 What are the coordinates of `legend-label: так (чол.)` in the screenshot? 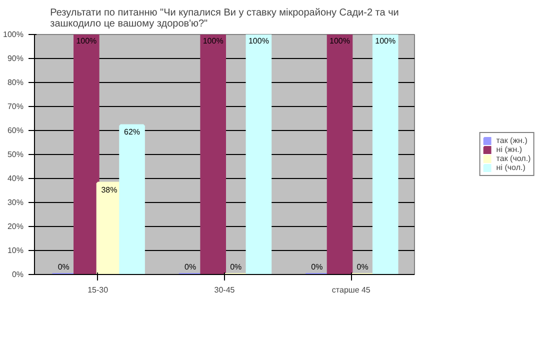 It's located at (513, 158).